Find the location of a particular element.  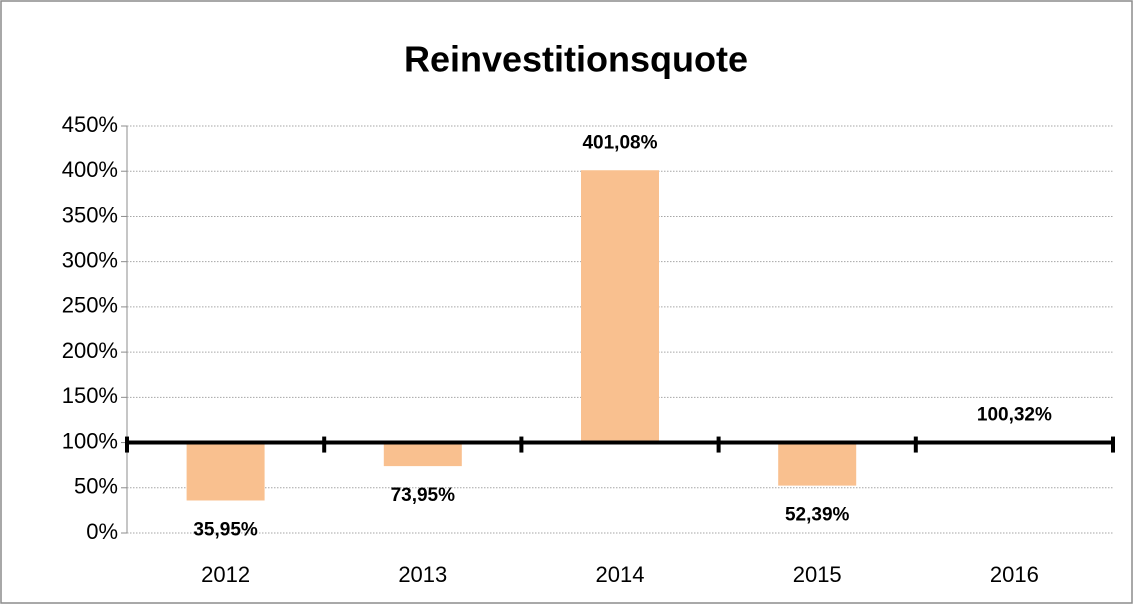

value-label: 73,95% is located at coordinates (423, 495).